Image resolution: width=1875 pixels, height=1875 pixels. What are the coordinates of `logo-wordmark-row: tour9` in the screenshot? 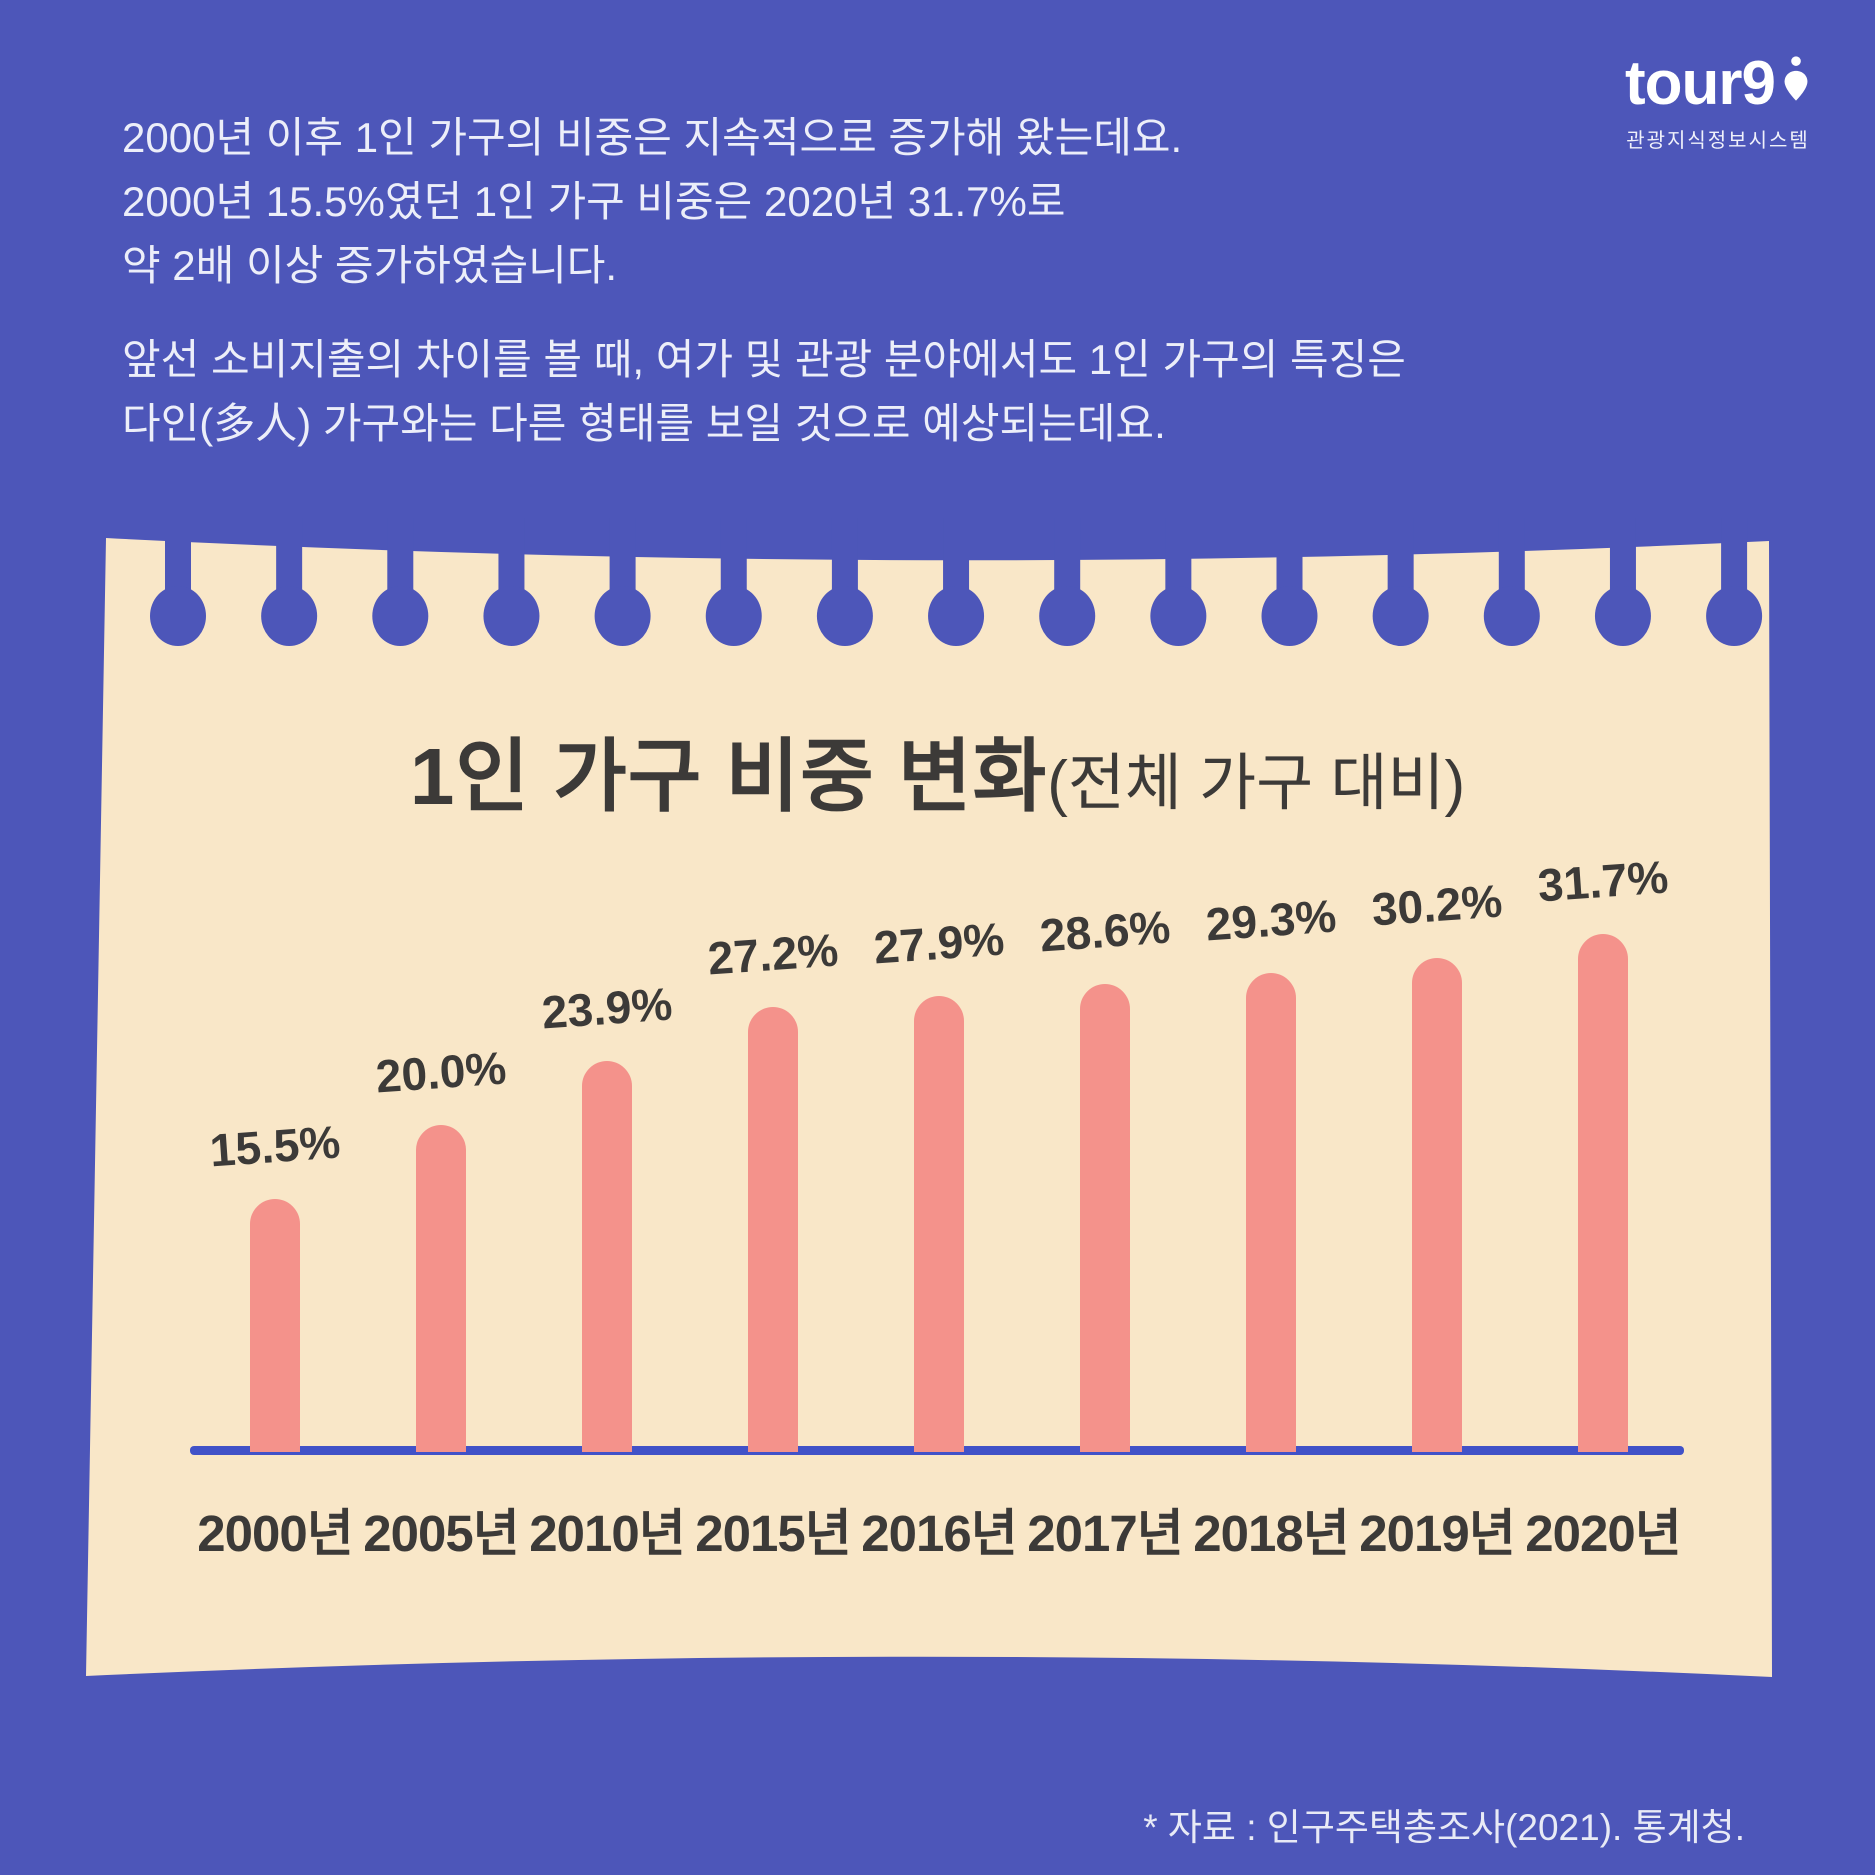 It's located at (1718, 84).